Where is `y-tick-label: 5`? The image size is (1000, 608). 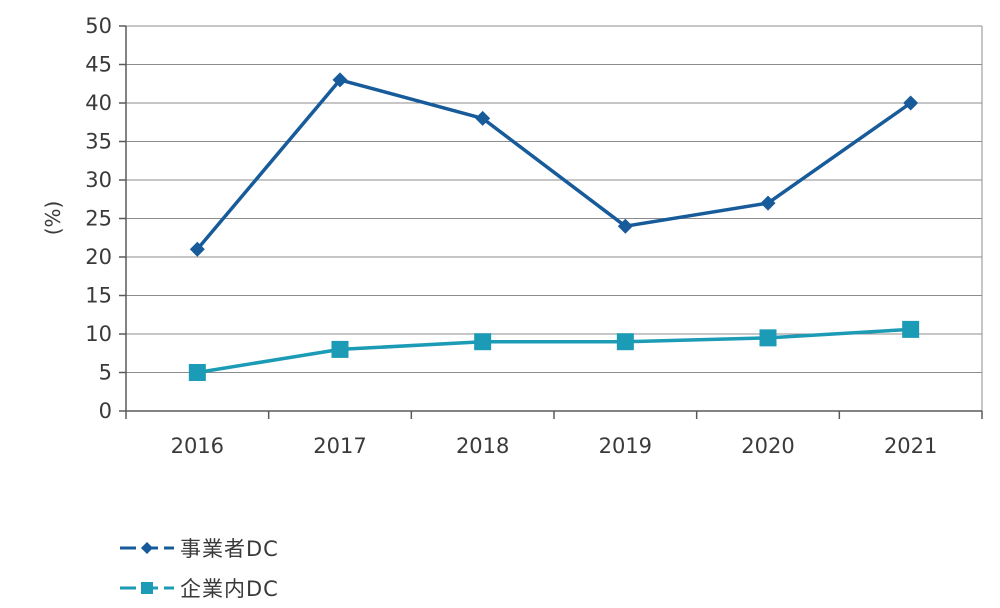
y-tick-label: 5 is located at coordinates (105, 373).